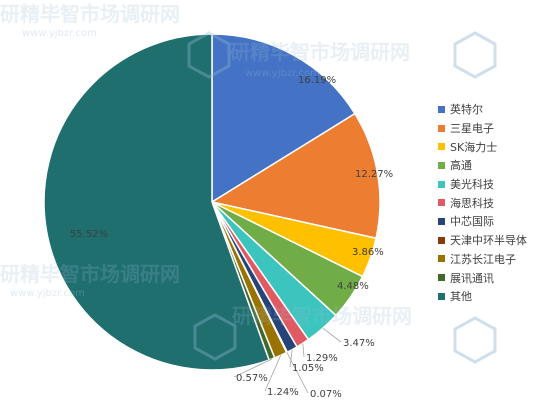  Describe the element at coordinates (482, 296) in the screenshot. I see `legend-item: 其他` at that location.